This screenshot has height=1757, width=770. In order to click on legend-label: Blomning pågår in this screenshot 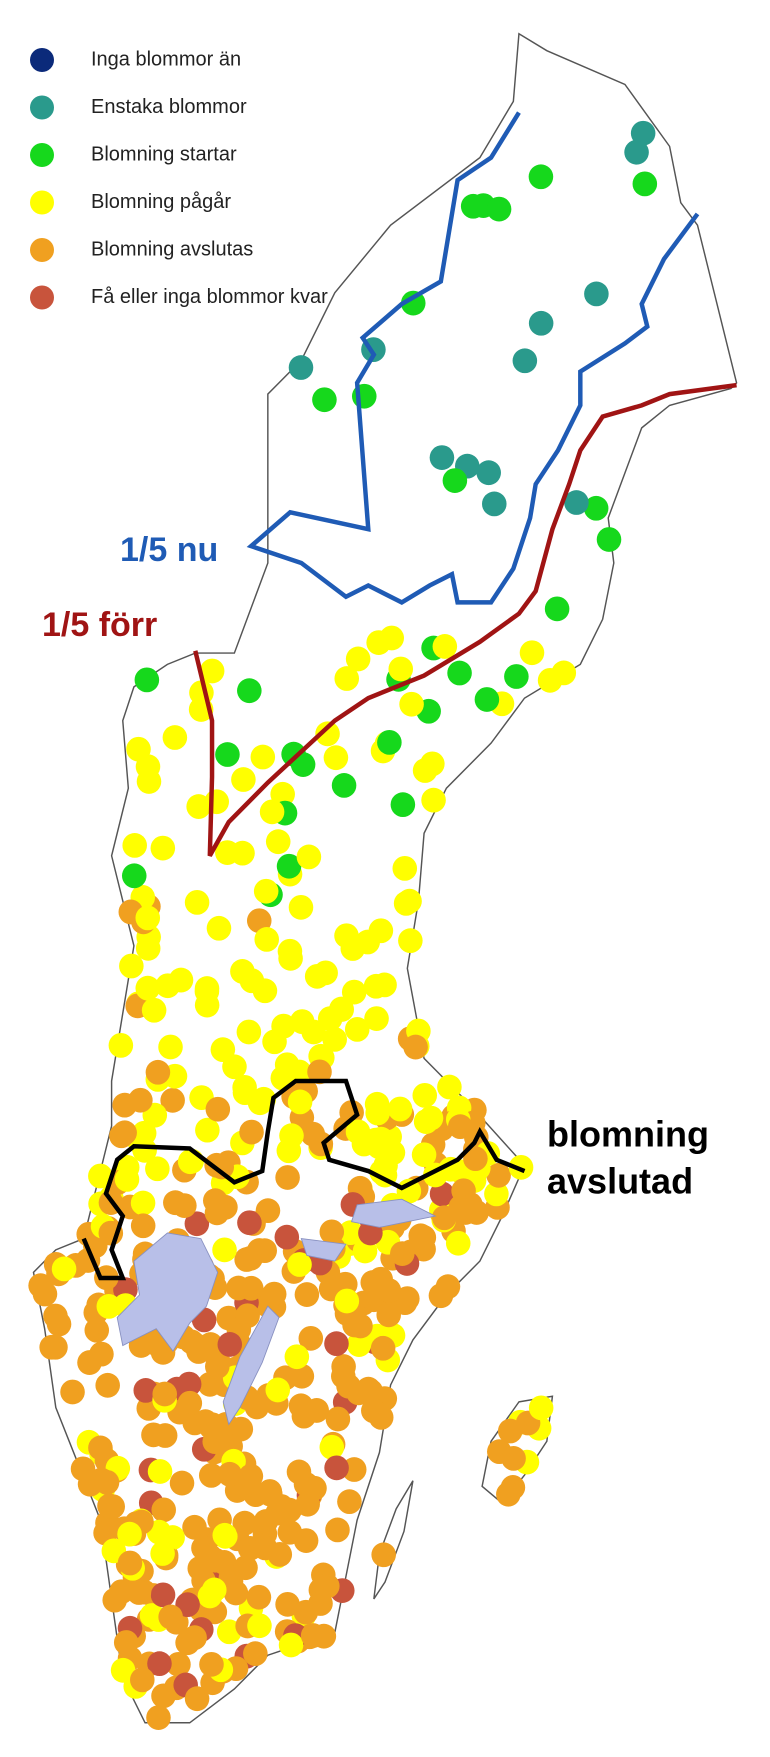, I will do `click(161, 202)`.